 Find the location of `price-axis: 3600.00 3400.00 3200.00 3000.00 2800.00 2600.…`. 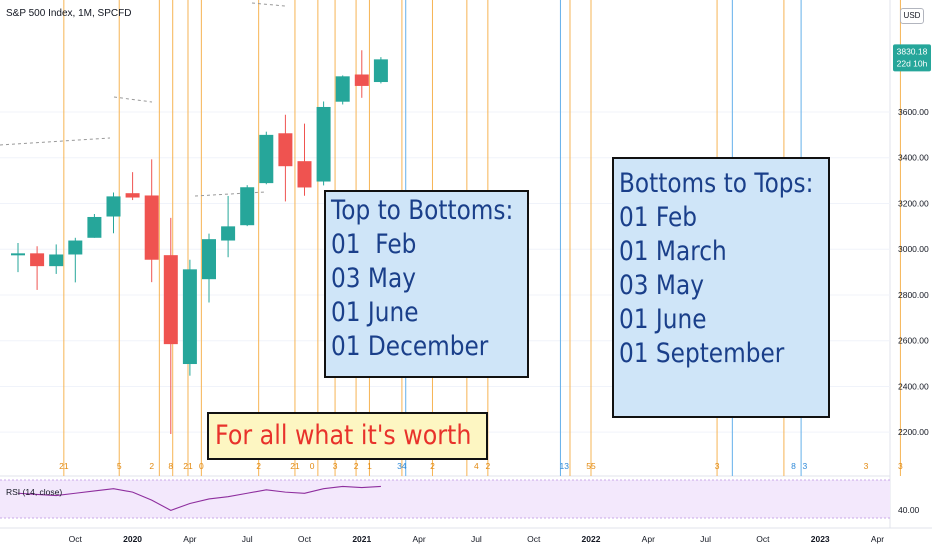

price-axis: 3600.00 3400.00 3200.00 3000.00 2800.00 2600.… is located at coordinates (912, 240).